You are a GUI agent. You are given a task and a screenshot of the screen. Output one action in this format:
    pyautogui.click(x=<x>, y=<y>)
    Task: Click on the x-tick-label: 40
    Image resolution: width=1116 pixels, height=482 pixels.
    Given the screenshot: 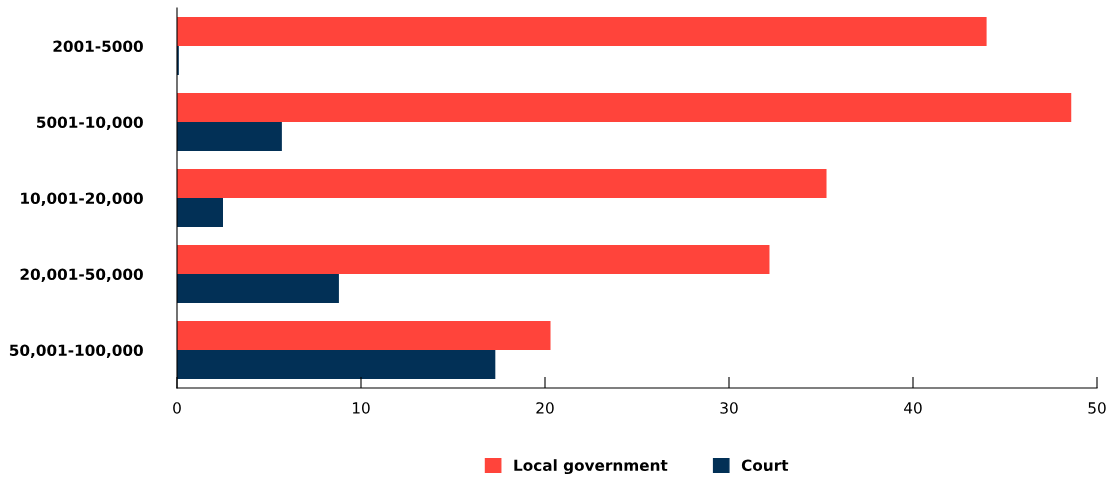 What is the action you would take?
    pyautogui.click(x=913, y=408)
    